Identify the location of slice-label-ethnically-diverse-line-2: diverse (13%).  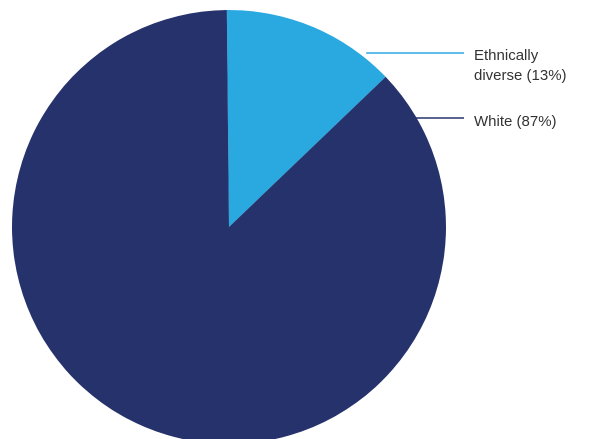
(520, 75).